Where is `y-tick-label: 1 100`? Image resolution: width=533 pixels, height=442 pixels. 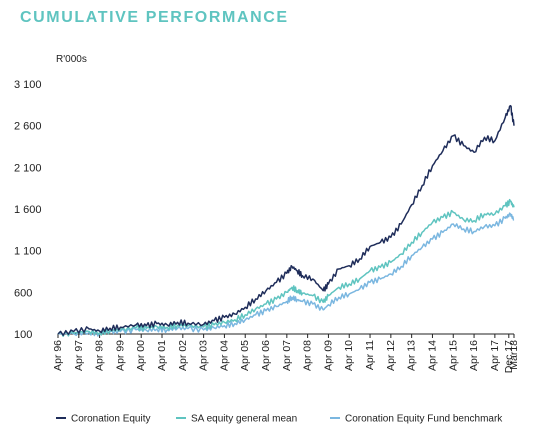 y-tick-label: 1 100 is located at coordinates (28, 252).